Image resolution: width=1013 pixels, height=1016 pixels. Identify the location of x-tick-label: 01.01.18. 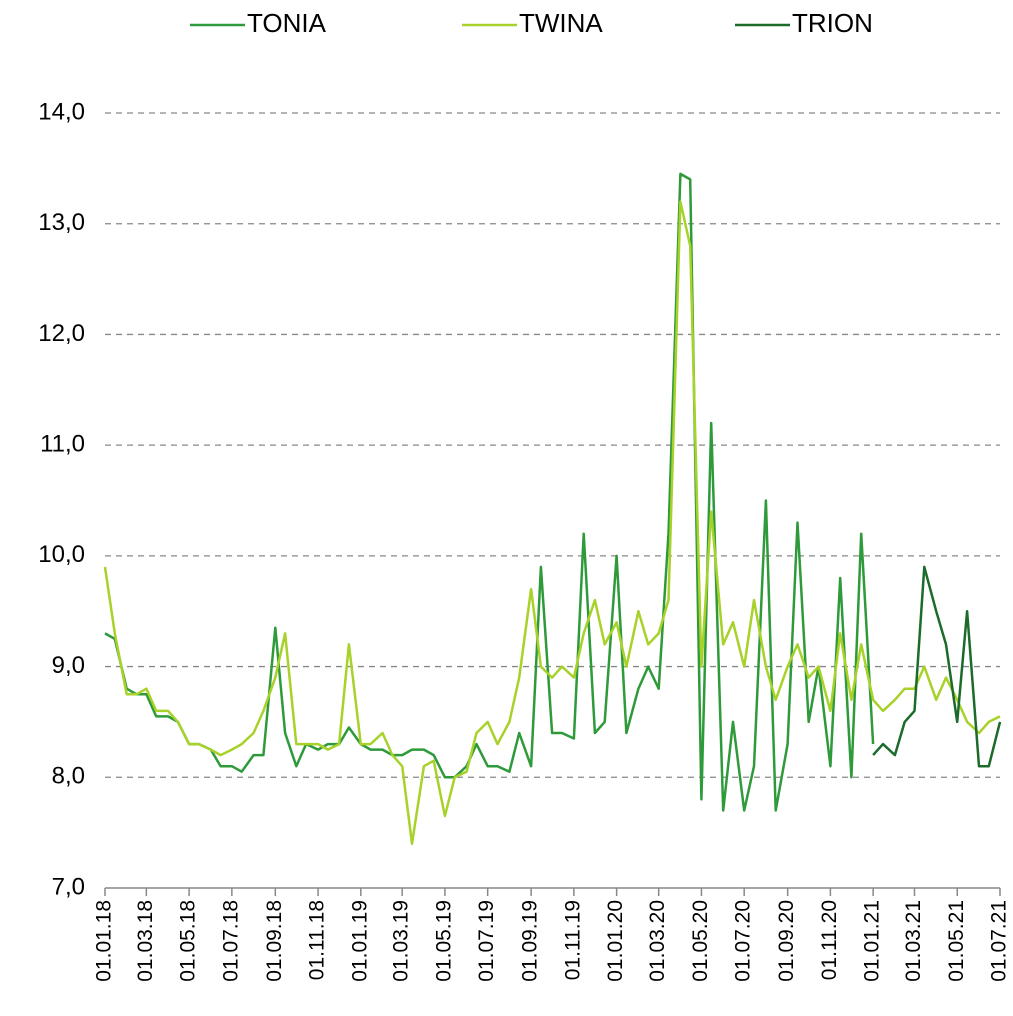
(104, 941).